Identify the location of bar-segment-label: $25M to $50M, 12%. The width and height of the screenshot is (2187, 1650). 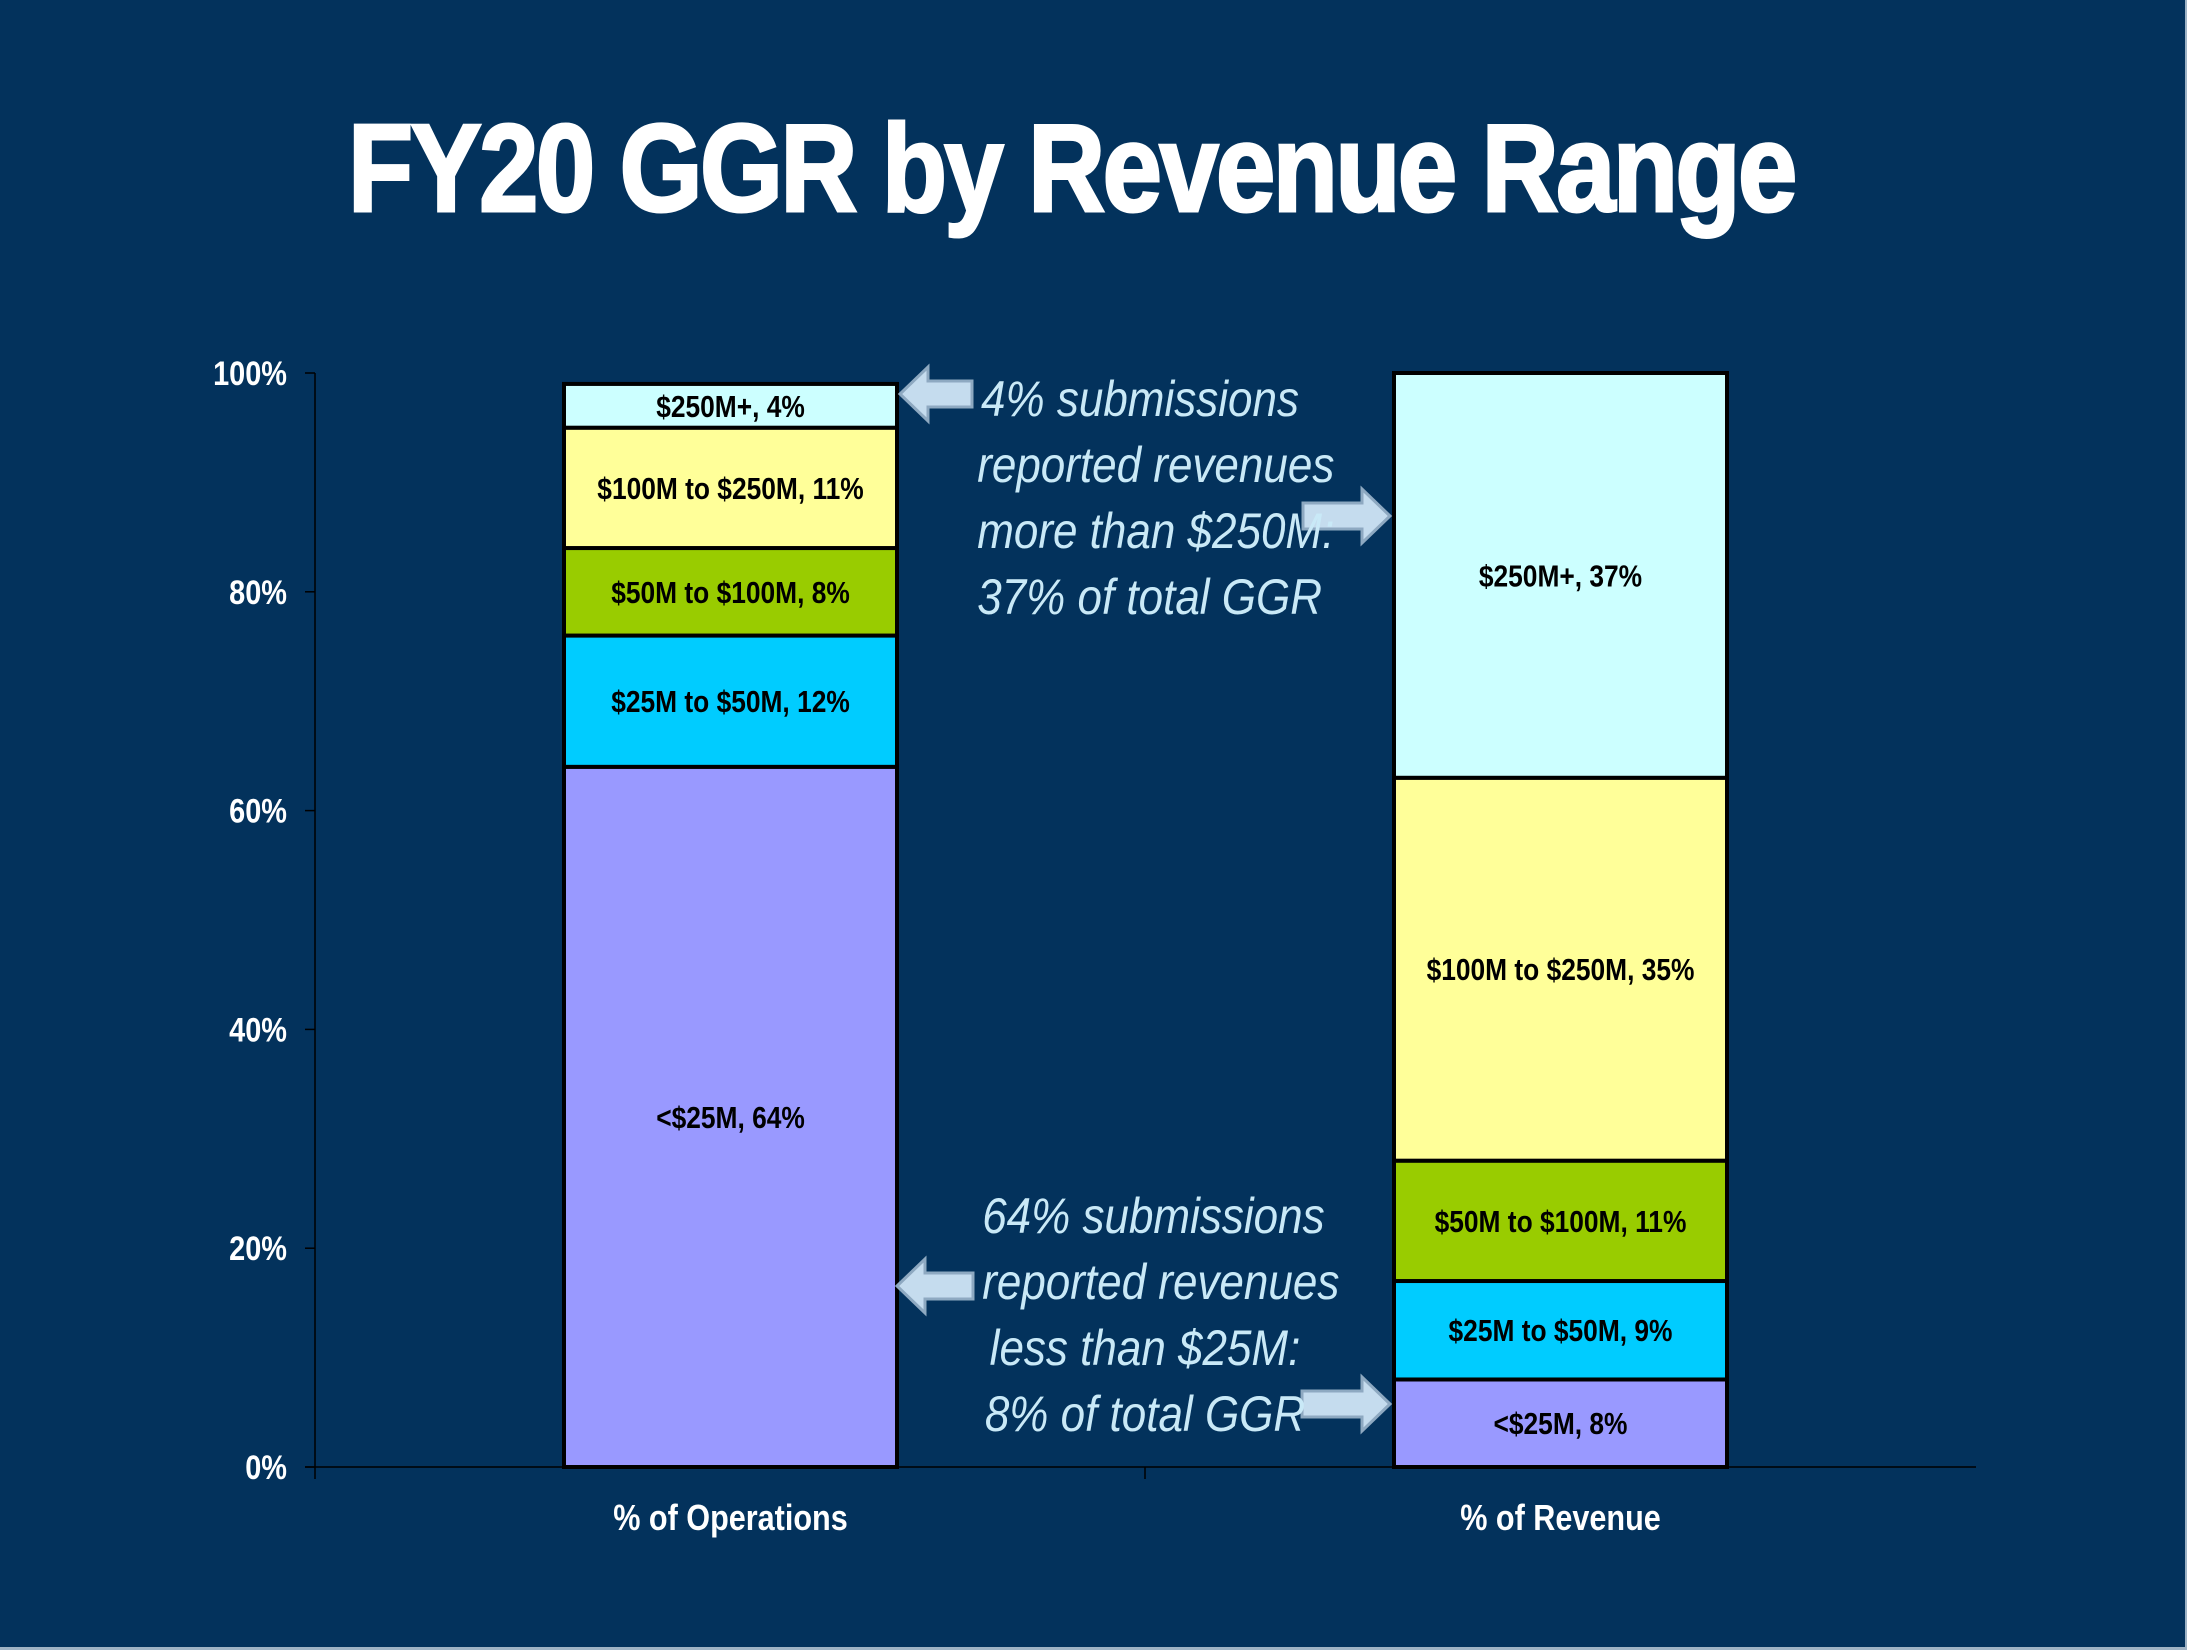
(730, 702).